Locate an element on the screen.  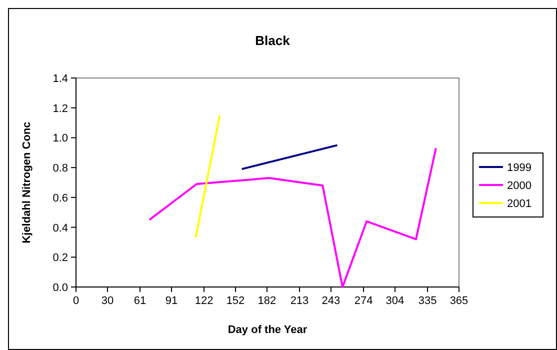
x-tick-label: 0 is located at coordinates (76, 301).